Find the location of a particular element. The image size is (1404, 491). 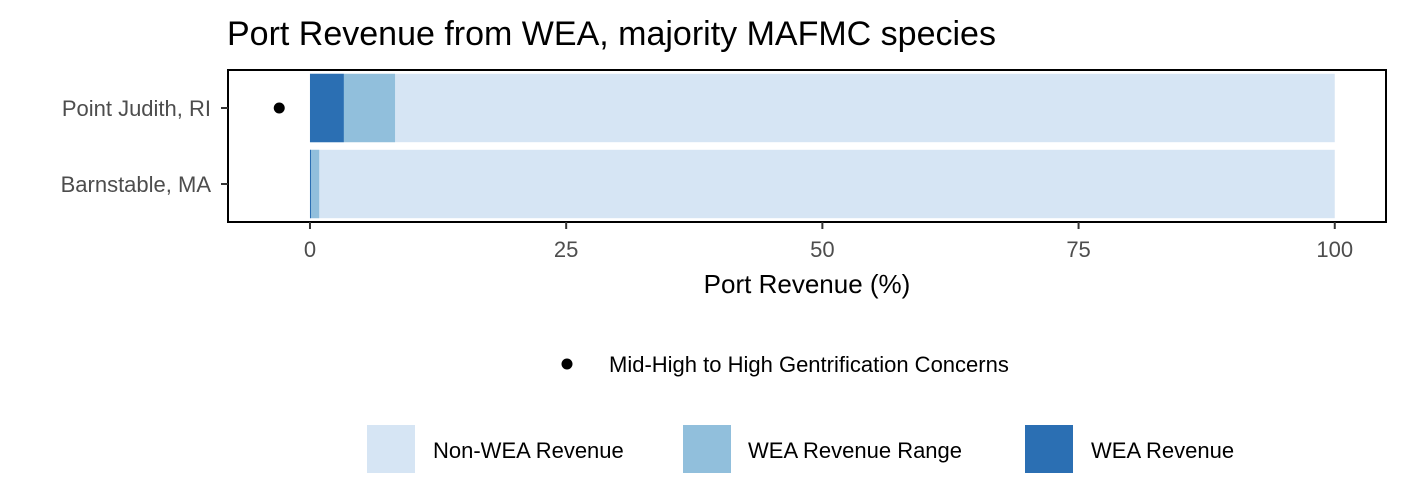

y-tick-label-barnstable-ma: Barnstable, MA is located at coordinates (136, 184).